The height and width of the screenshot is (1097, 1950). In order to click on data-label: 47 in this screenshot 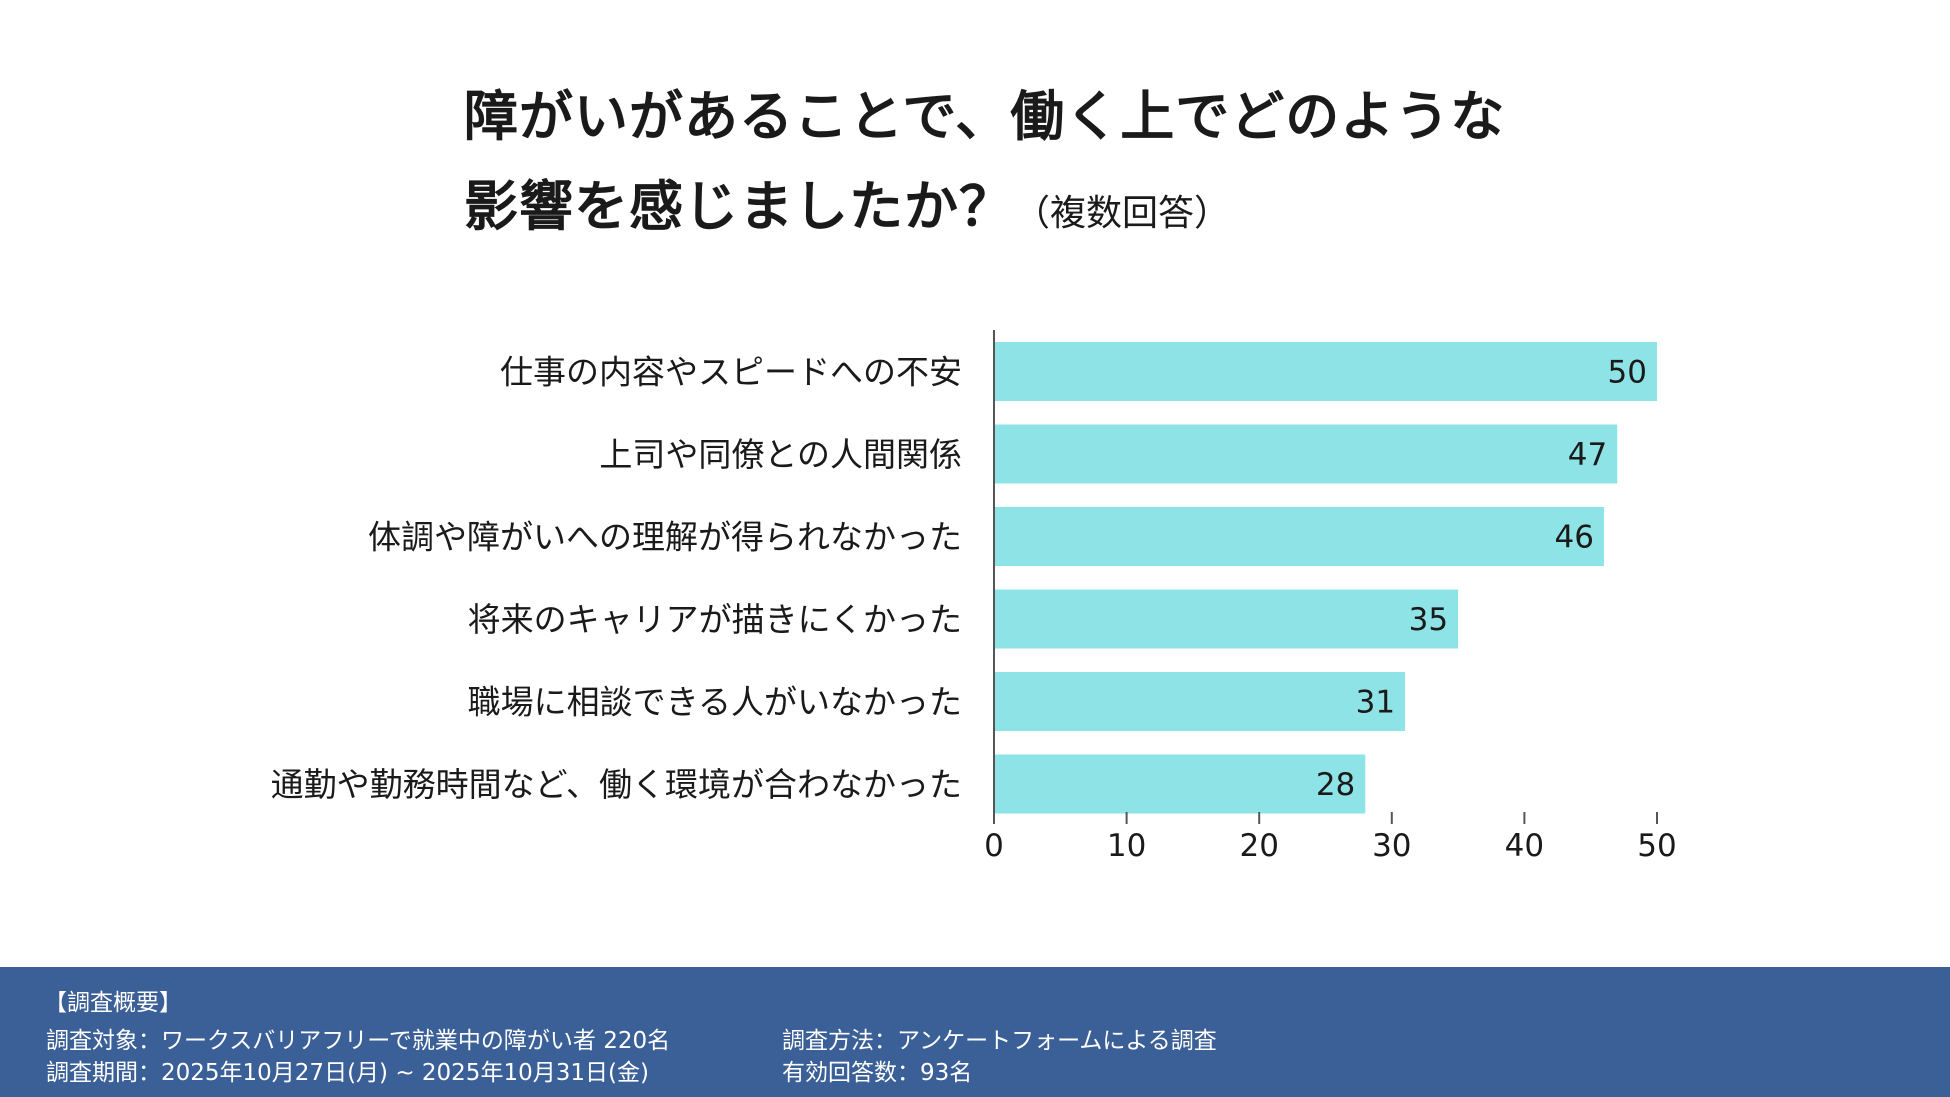, I will do `click(1587, 455)`.